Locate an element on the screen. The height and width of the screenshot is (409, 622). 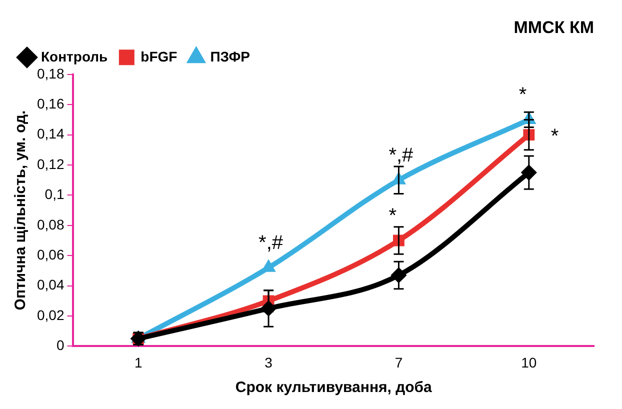
legend-label: bFGF is located at coordinates (159, 56).